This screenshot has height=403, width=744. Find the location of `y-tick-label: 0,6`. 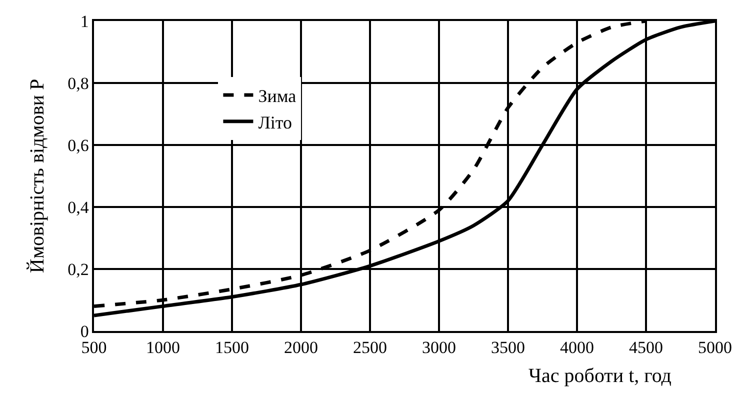

y-tick-label: 0,6 is located at coordinates (78, 145).